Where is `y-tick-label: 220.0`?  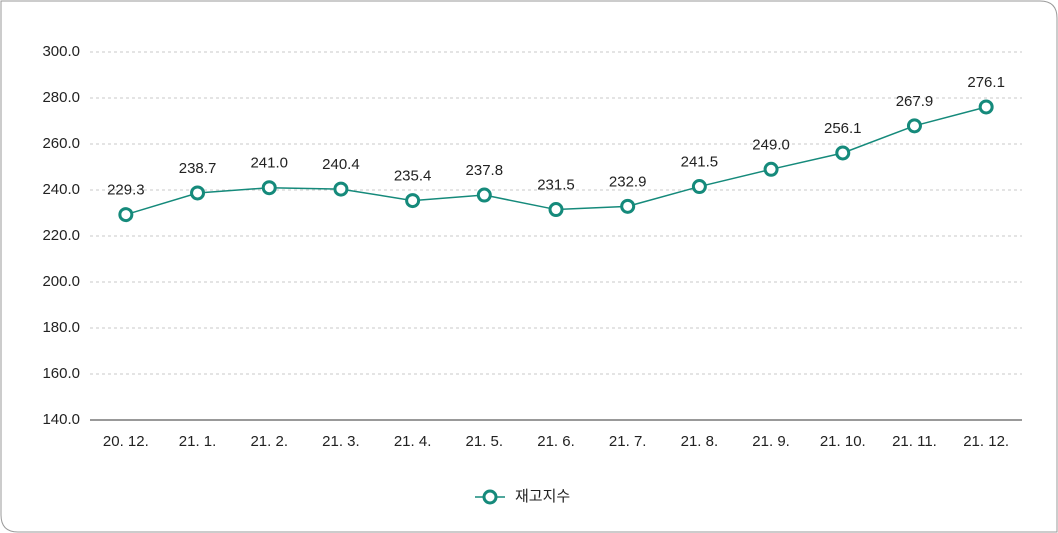
y-tick-label: 220.0 is located at coordinates (61, 235).